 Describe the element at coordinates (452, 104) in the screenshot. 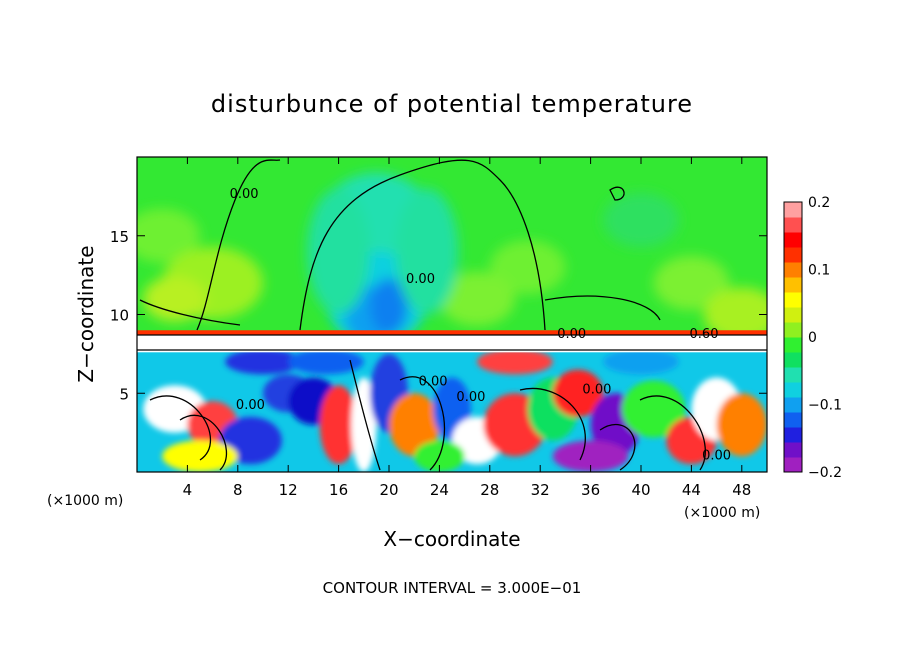

I see `chart-title: disturbunce of potential temperature` at that location.